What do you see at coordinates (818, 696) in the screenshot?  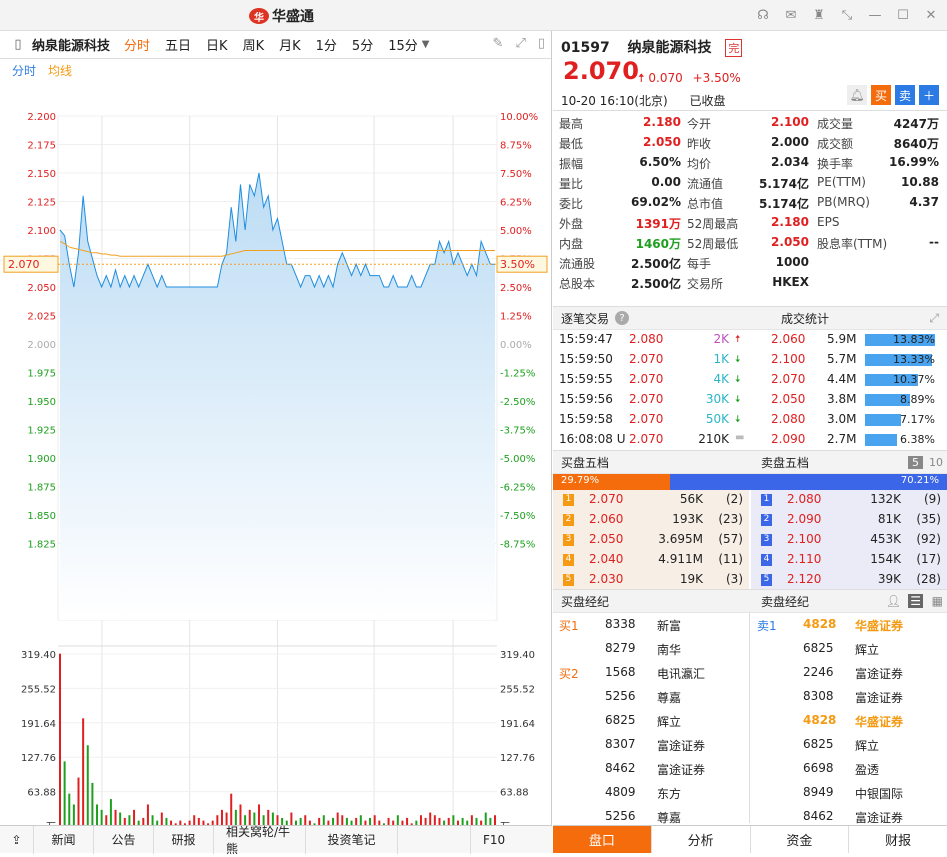 I see `sell-broker-id: 8308` at bounding box center [818, 696].